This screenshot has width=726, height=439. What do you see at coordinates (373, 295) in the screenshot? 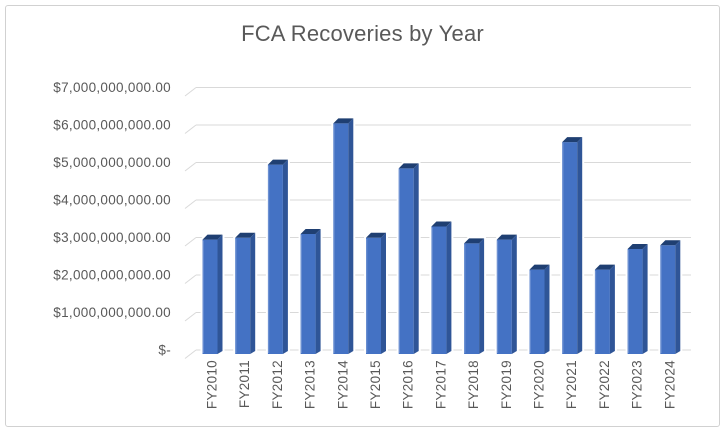
I see `bar-front-FY2015` at bounding box center [373, 295].